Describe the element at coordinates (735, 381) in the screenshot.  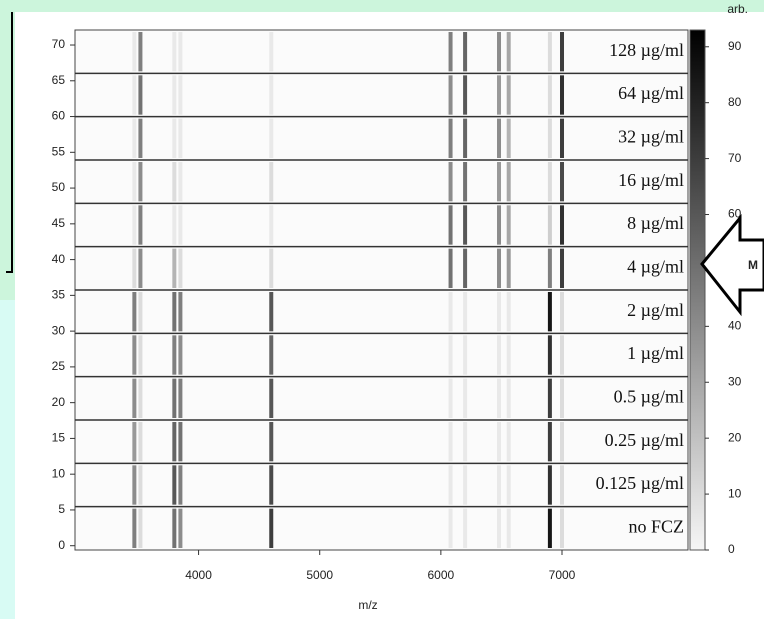
I see `colorbar-tick-label: 30` at that location.